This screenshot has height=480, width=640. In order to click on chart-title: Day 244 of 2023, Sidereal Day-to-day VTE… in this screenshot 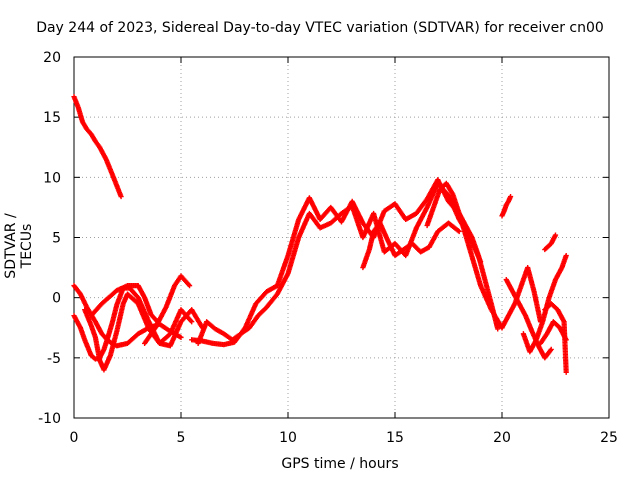, I will do `click(320, 28)`.